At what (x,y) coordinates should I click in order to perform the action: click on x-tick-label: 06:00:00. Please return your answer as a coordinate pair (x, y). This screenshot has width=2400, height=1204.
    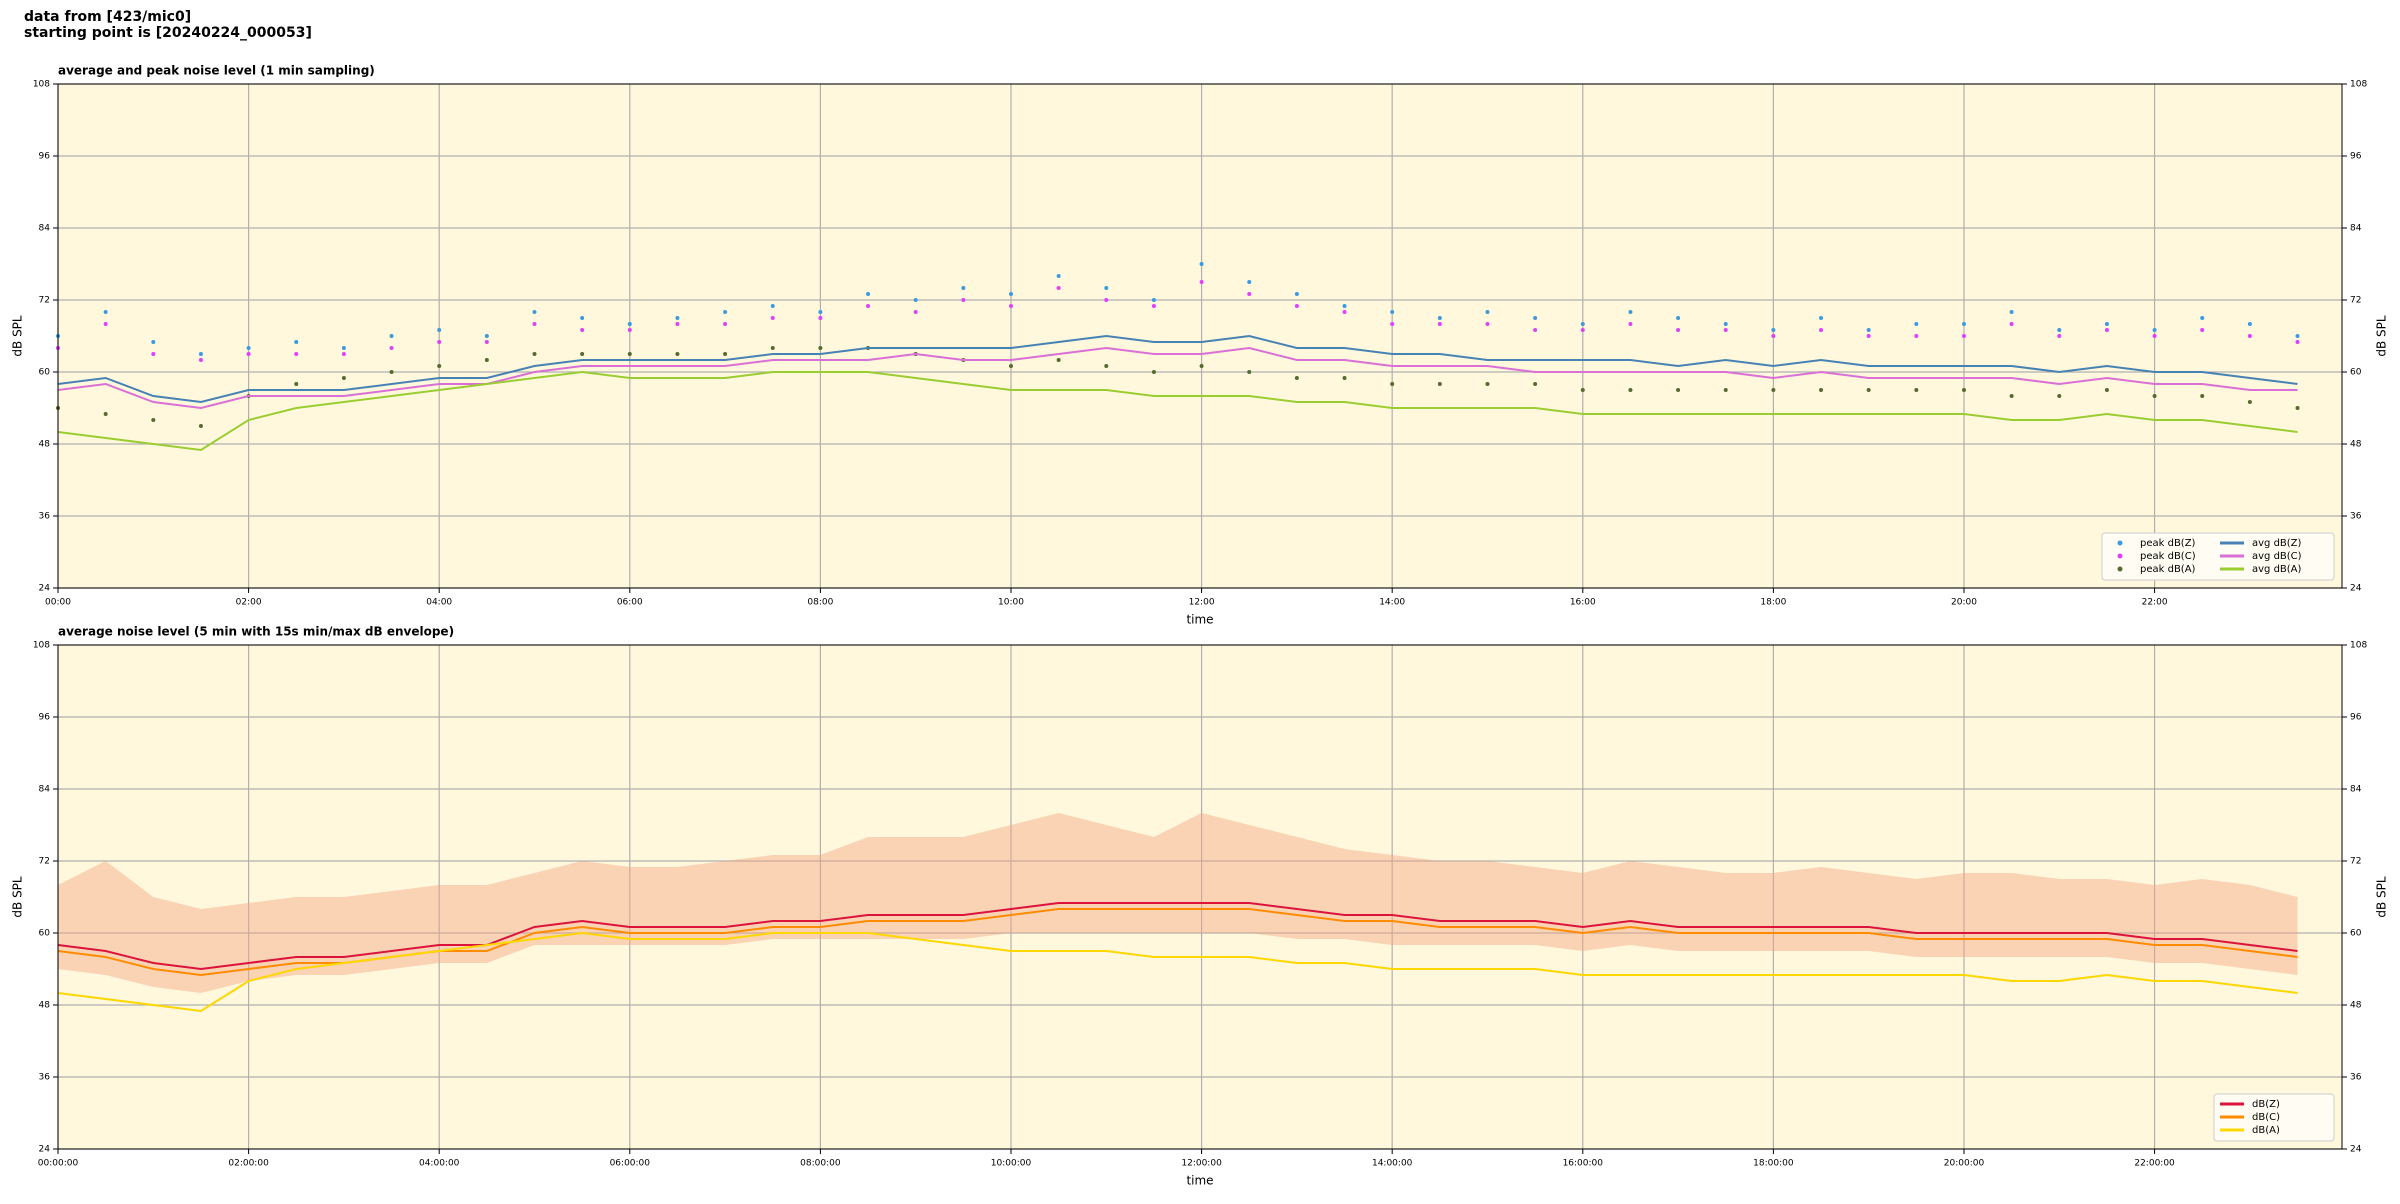
    Looking at the image, I should click on (630, 1164).